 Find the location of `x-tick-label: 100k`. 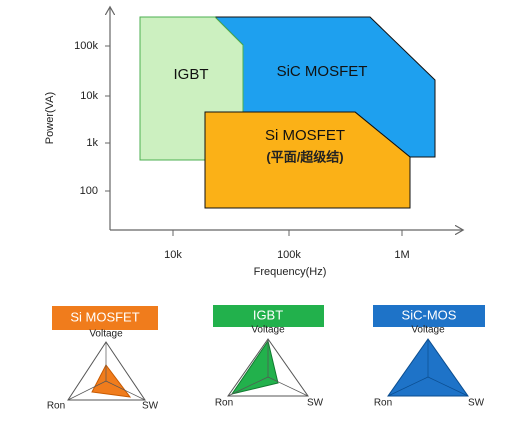

x-tick-label: 100k is located at coordinates (289, 255).